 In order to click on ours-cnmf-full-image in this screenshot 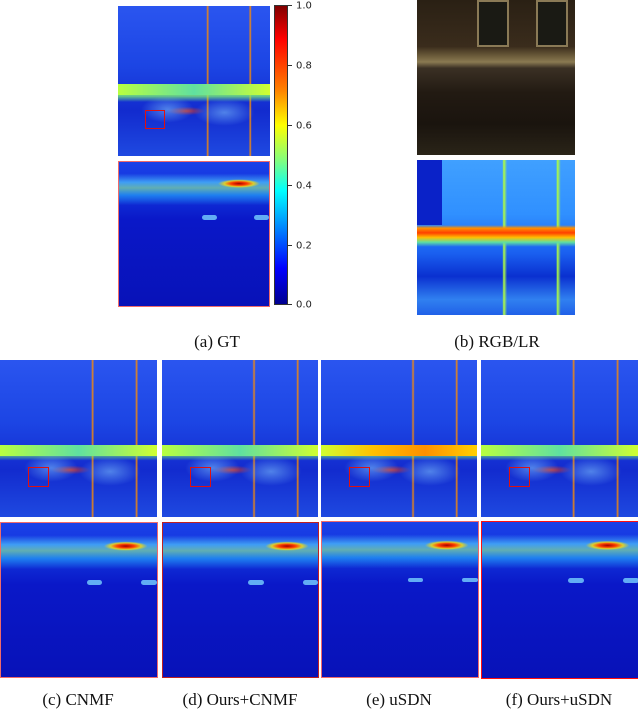, I will do `click(240, 438)`.